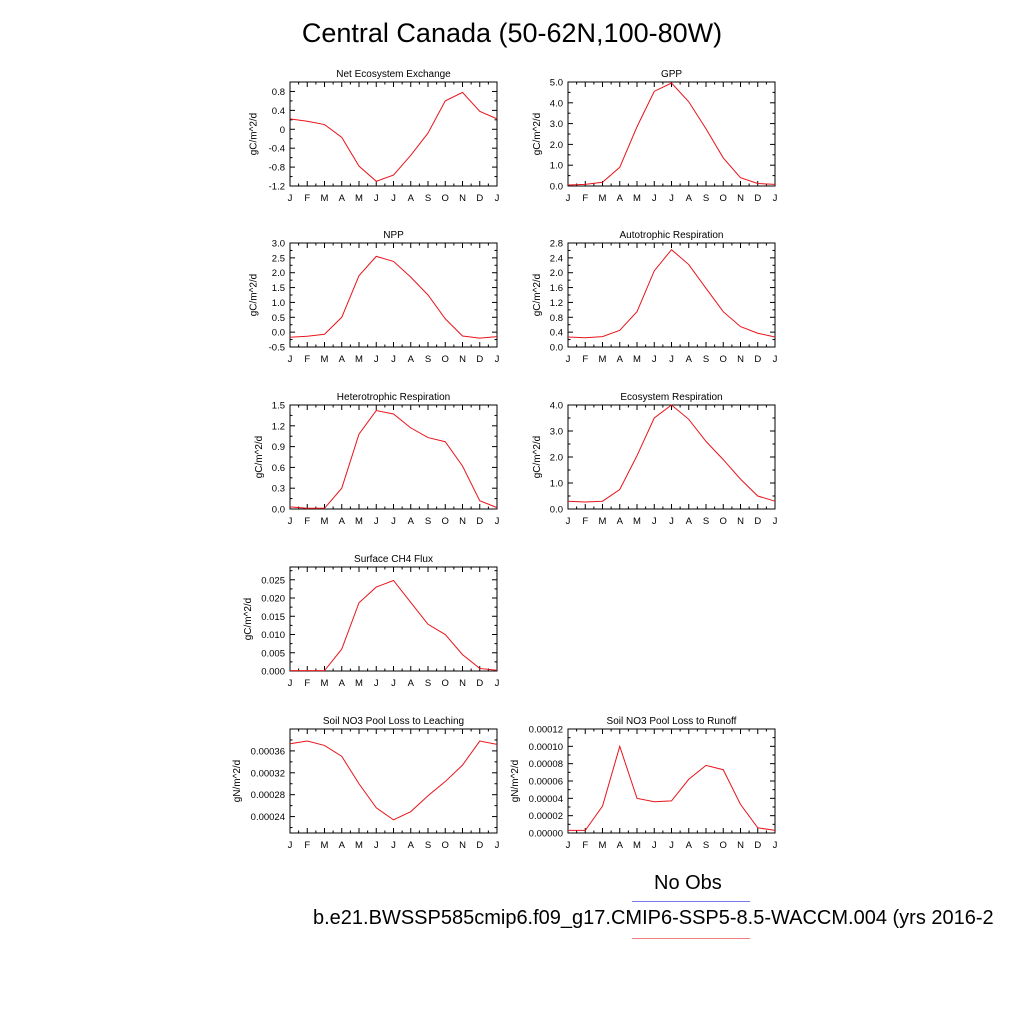  What do you see at coordinates (556, 166) in the screenshot?
I see `y-tick-label: 1.0` at bounding box center [556, 166].